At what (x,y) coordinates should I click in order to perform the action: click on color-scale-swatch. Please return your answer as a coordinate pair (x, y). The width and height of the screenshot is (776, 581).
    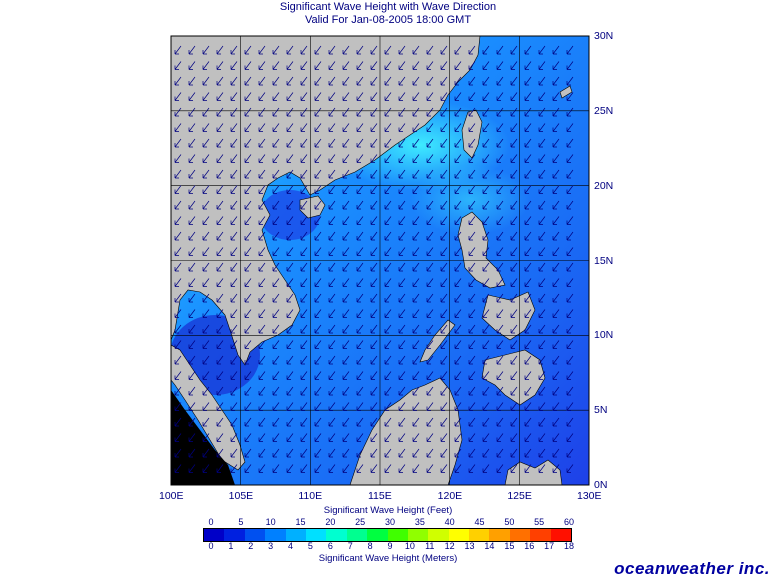
    Looking at the image, I should click on (357, 535).